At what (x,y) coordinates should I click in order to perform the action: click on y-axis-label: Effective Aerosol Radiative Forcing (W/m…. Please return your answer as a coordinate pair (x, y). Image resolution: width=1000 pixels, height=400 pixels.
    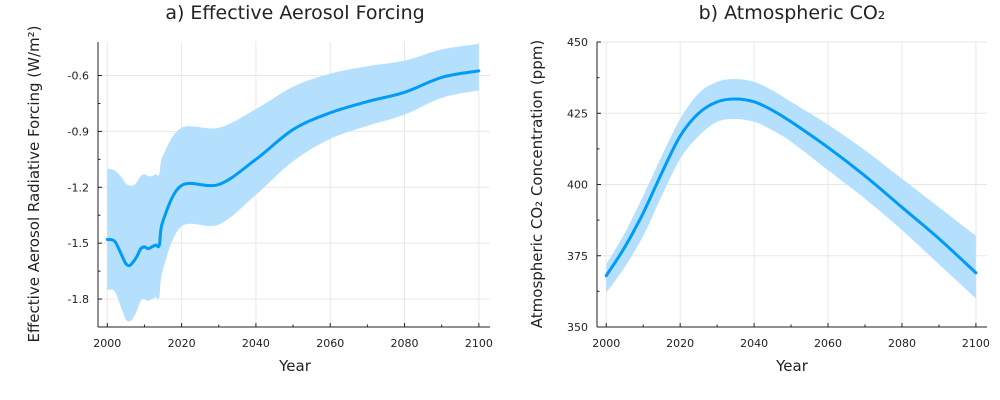
    Looking at the image, I should click on (34, 184).